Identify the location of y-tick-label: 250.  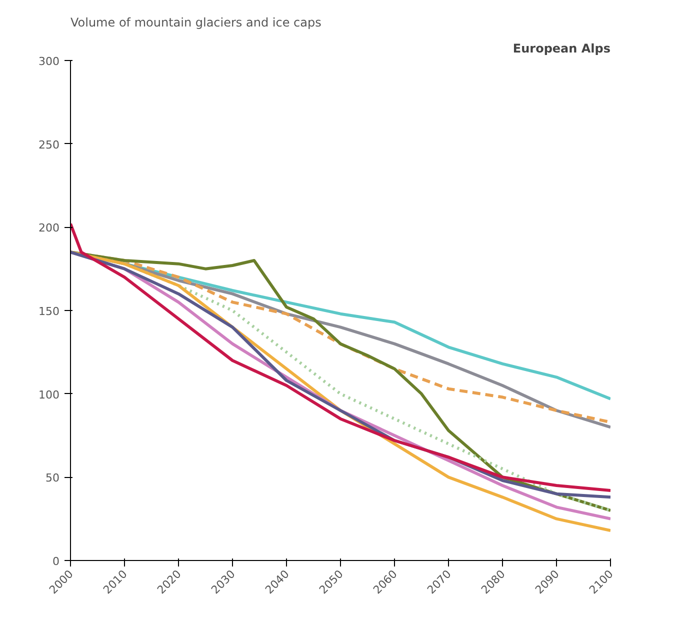
(49, 145).